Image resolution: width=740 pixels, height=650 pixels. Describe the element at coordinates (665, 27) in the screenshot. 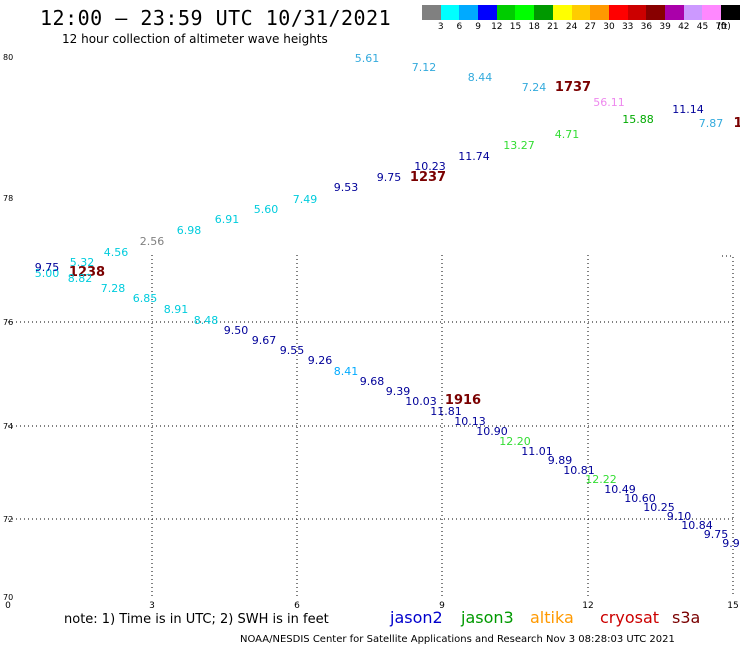

I see `legend-label: 39` at that location.